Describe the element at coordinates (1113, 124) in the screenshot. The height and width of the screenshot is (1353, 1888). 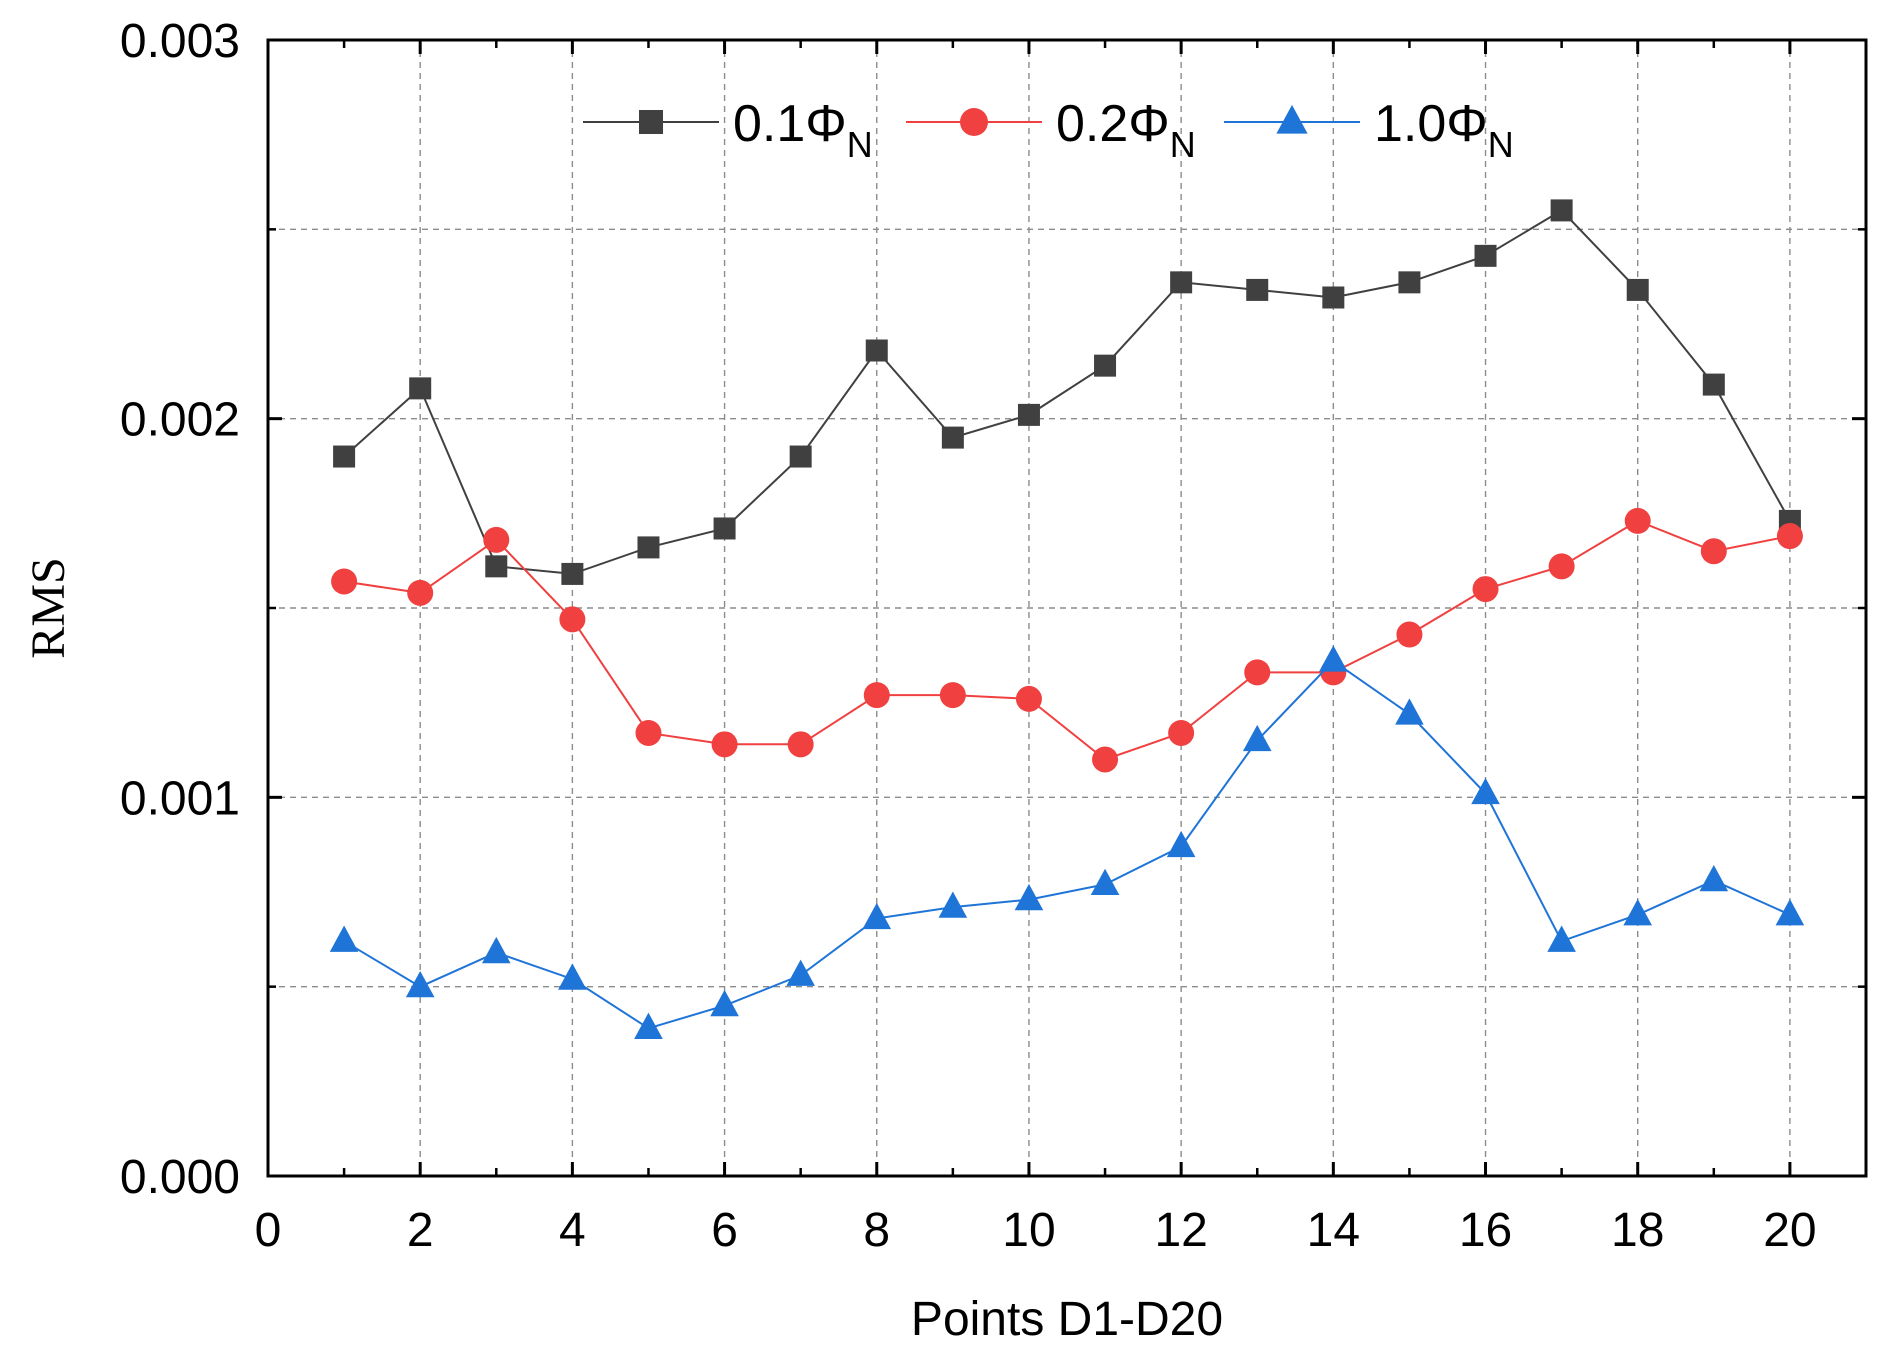
I see `legend-label-main: 0.2Φ` at that location.